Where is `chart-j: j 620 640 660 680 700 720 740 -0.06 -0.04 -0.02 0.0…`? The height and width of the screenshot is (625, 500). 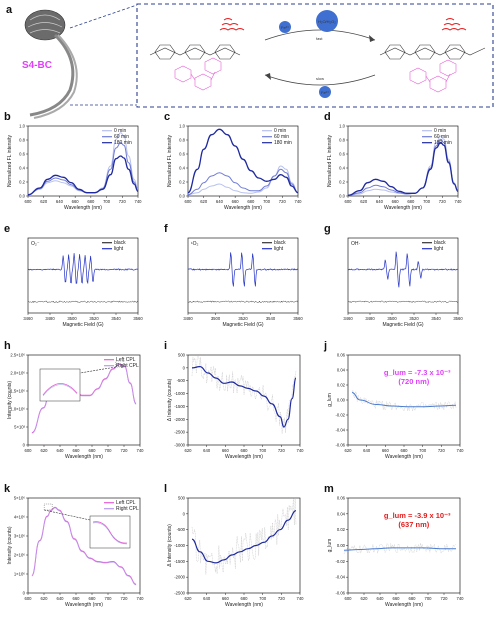
chart-j: j 620 640 660 680 700 720 740 -0.06 -0.04 -0.02 0.0… is located at coordinates (393, 400).